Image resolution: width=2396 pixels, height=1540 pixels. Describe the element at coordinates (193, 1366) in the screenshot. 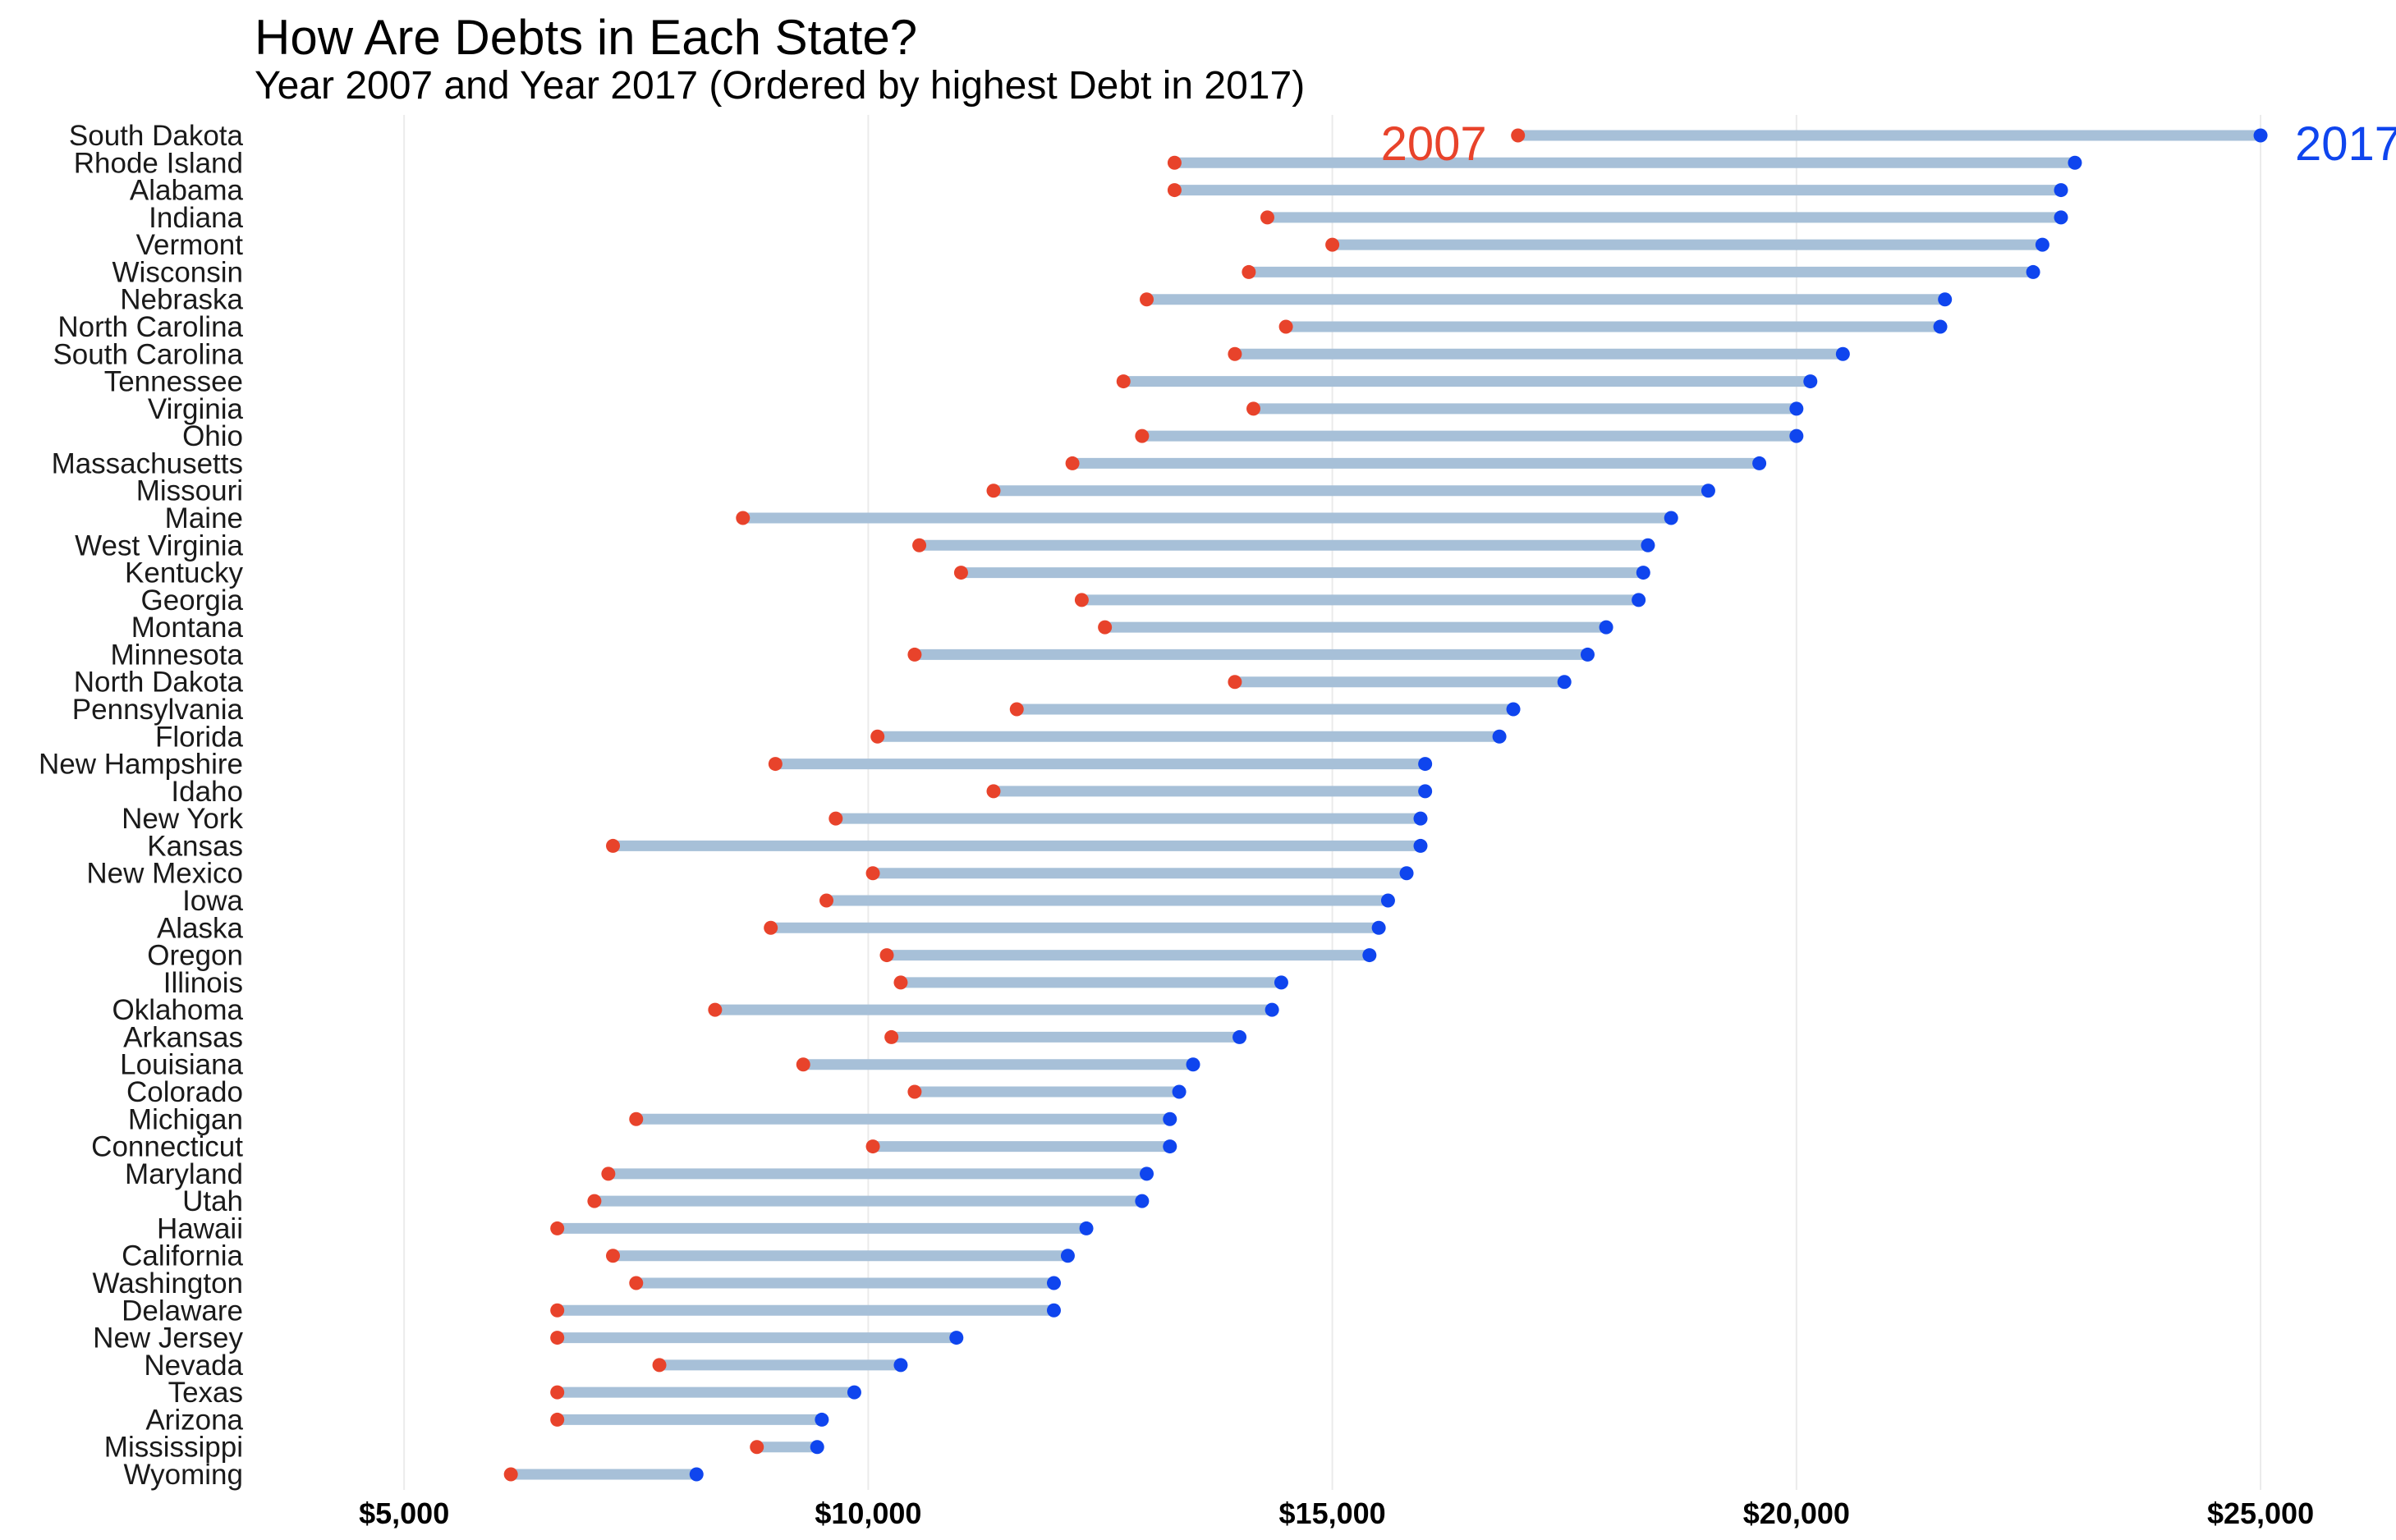

I see `state-label: Nevada` at that location.